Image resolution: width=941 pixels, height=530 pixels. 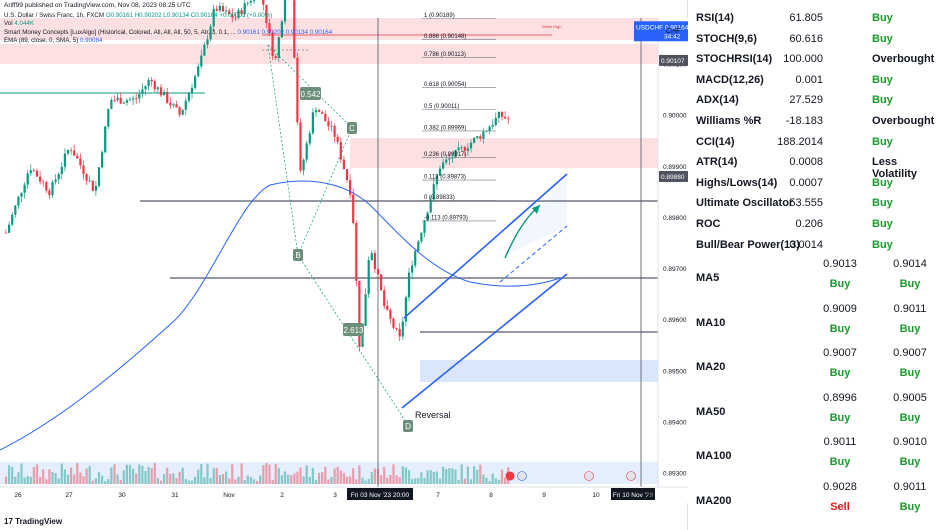 I want to click on indicator-signal: Less Volatility, so click(x=895, y=168).